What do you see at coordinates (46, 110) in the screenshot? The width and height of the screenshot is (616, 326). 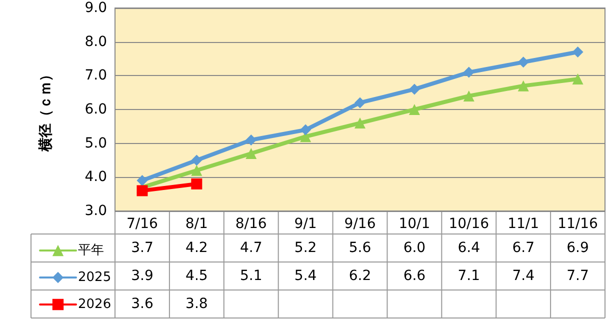 I see `y-axis-title: 横径（ｃｍ）` at bounding box center [46, 110].